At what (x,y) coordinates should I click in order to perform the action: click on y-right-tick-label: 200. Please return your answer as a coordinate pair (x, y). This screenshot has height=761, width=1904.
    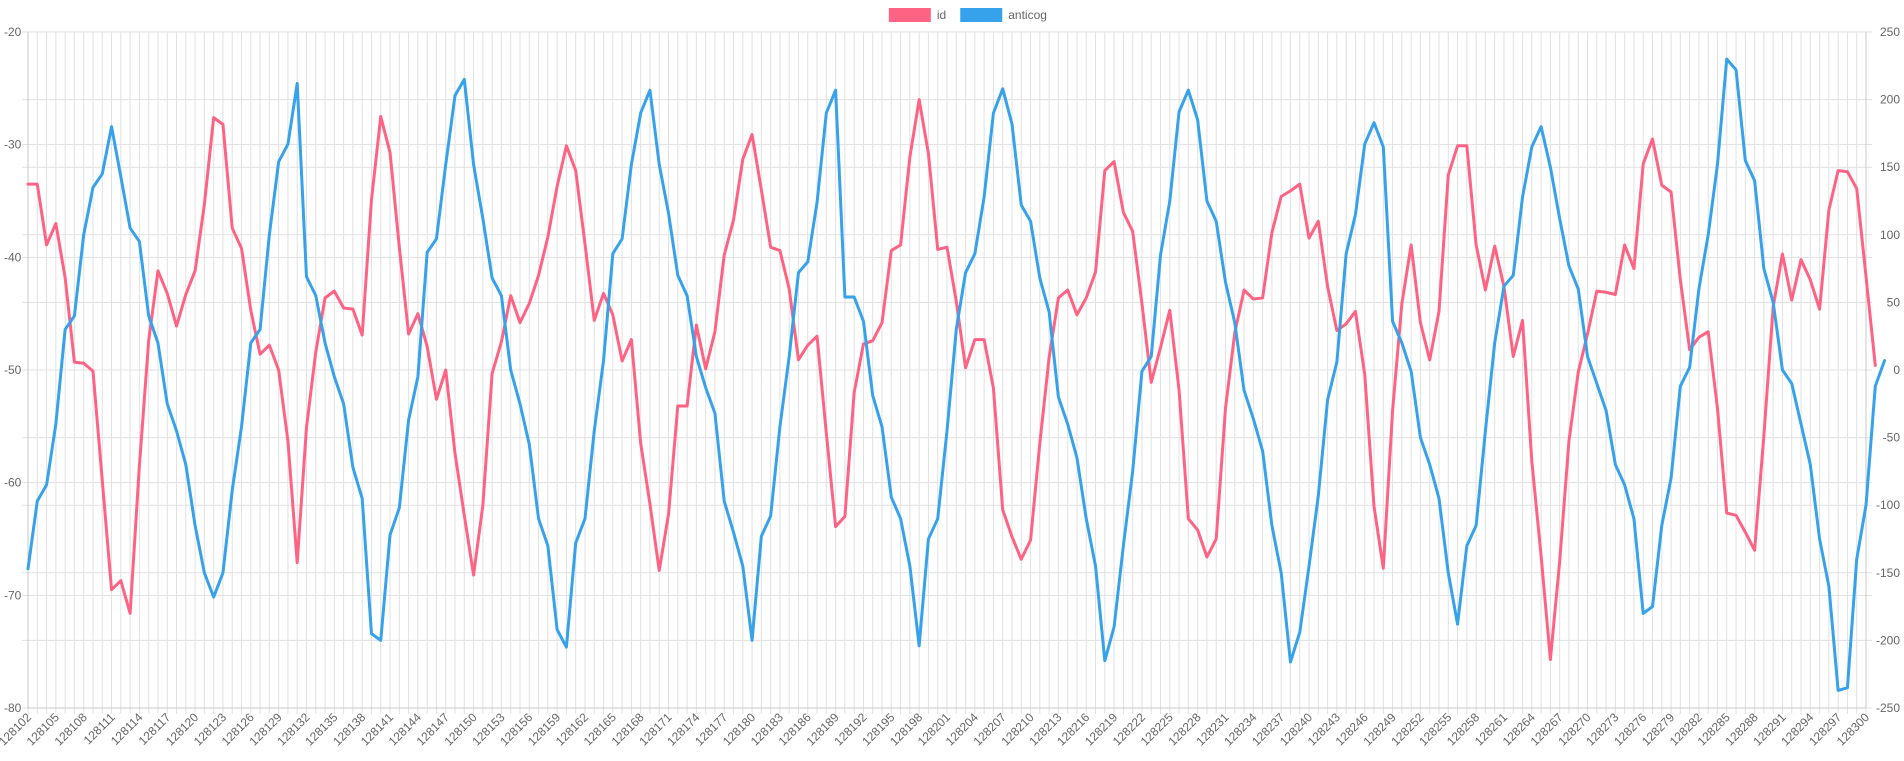
    Looking at the image, I should click on (1890, 100).